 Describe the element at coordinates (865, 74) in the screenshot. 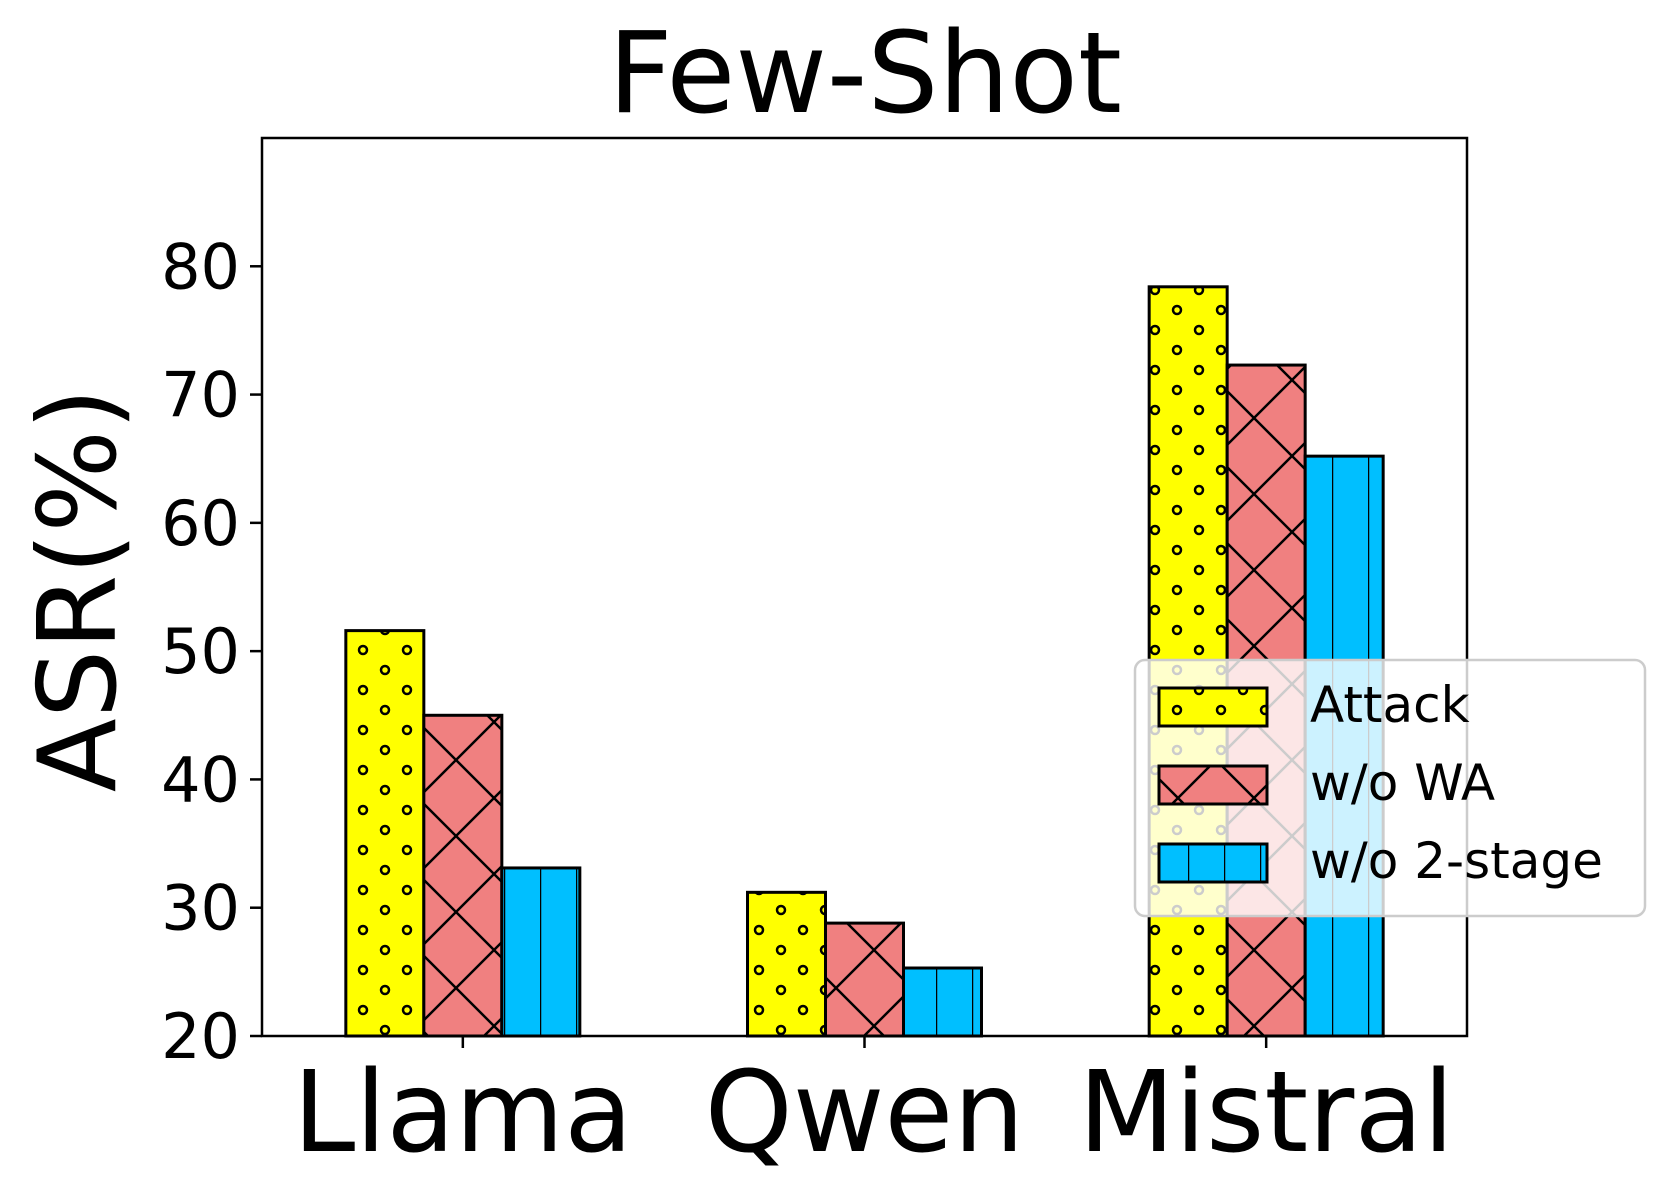

I see `chart-title: Few-Shot` at that location.